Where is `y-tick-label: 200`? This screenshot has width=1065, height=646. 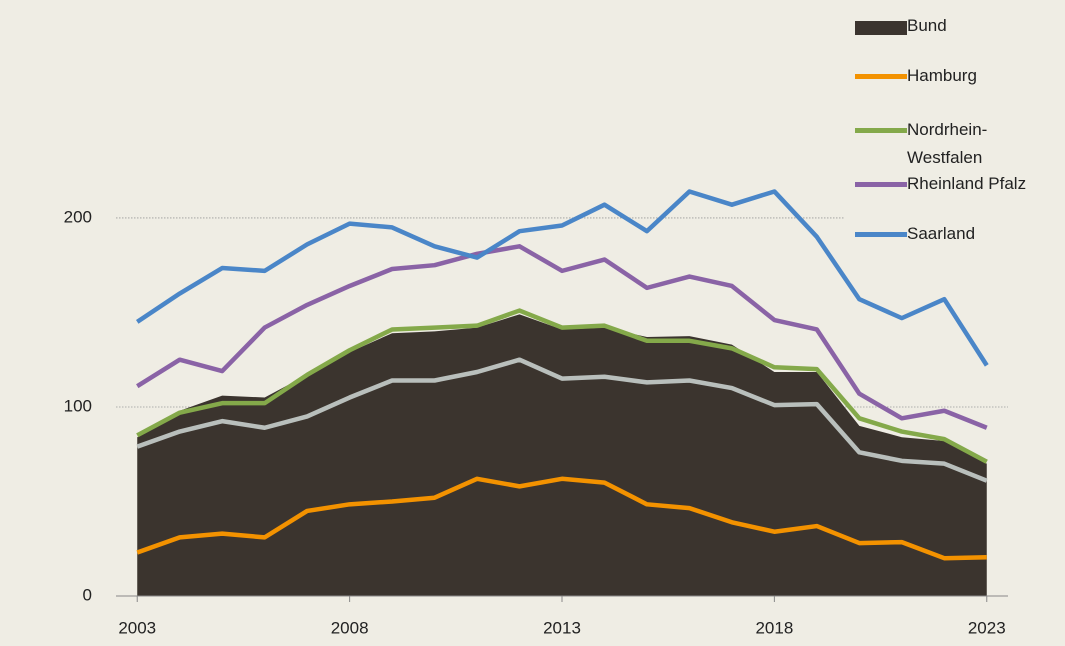
y-tick-label: 200 is located at coordinates (78, 216).